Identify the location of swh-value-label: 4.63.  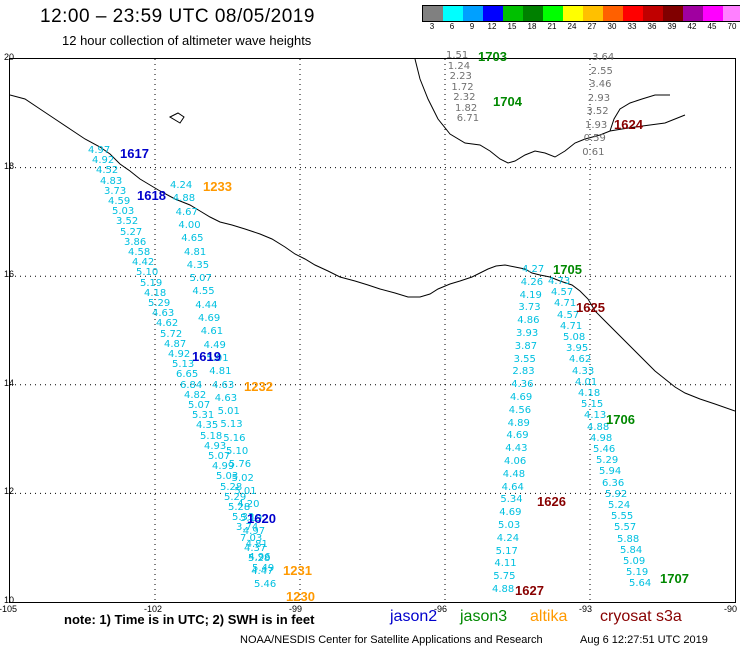
(223, 385).